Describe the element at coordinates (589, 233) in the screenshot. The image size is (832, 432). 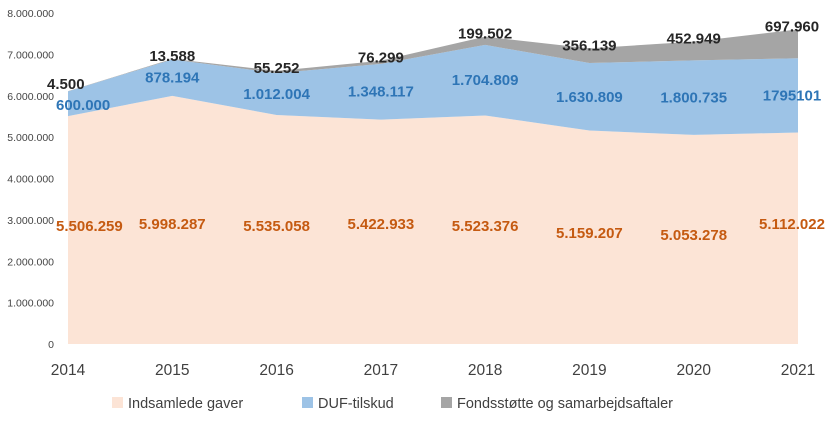
I see `data-label-gaver-2019: 5.159.207` at that location.